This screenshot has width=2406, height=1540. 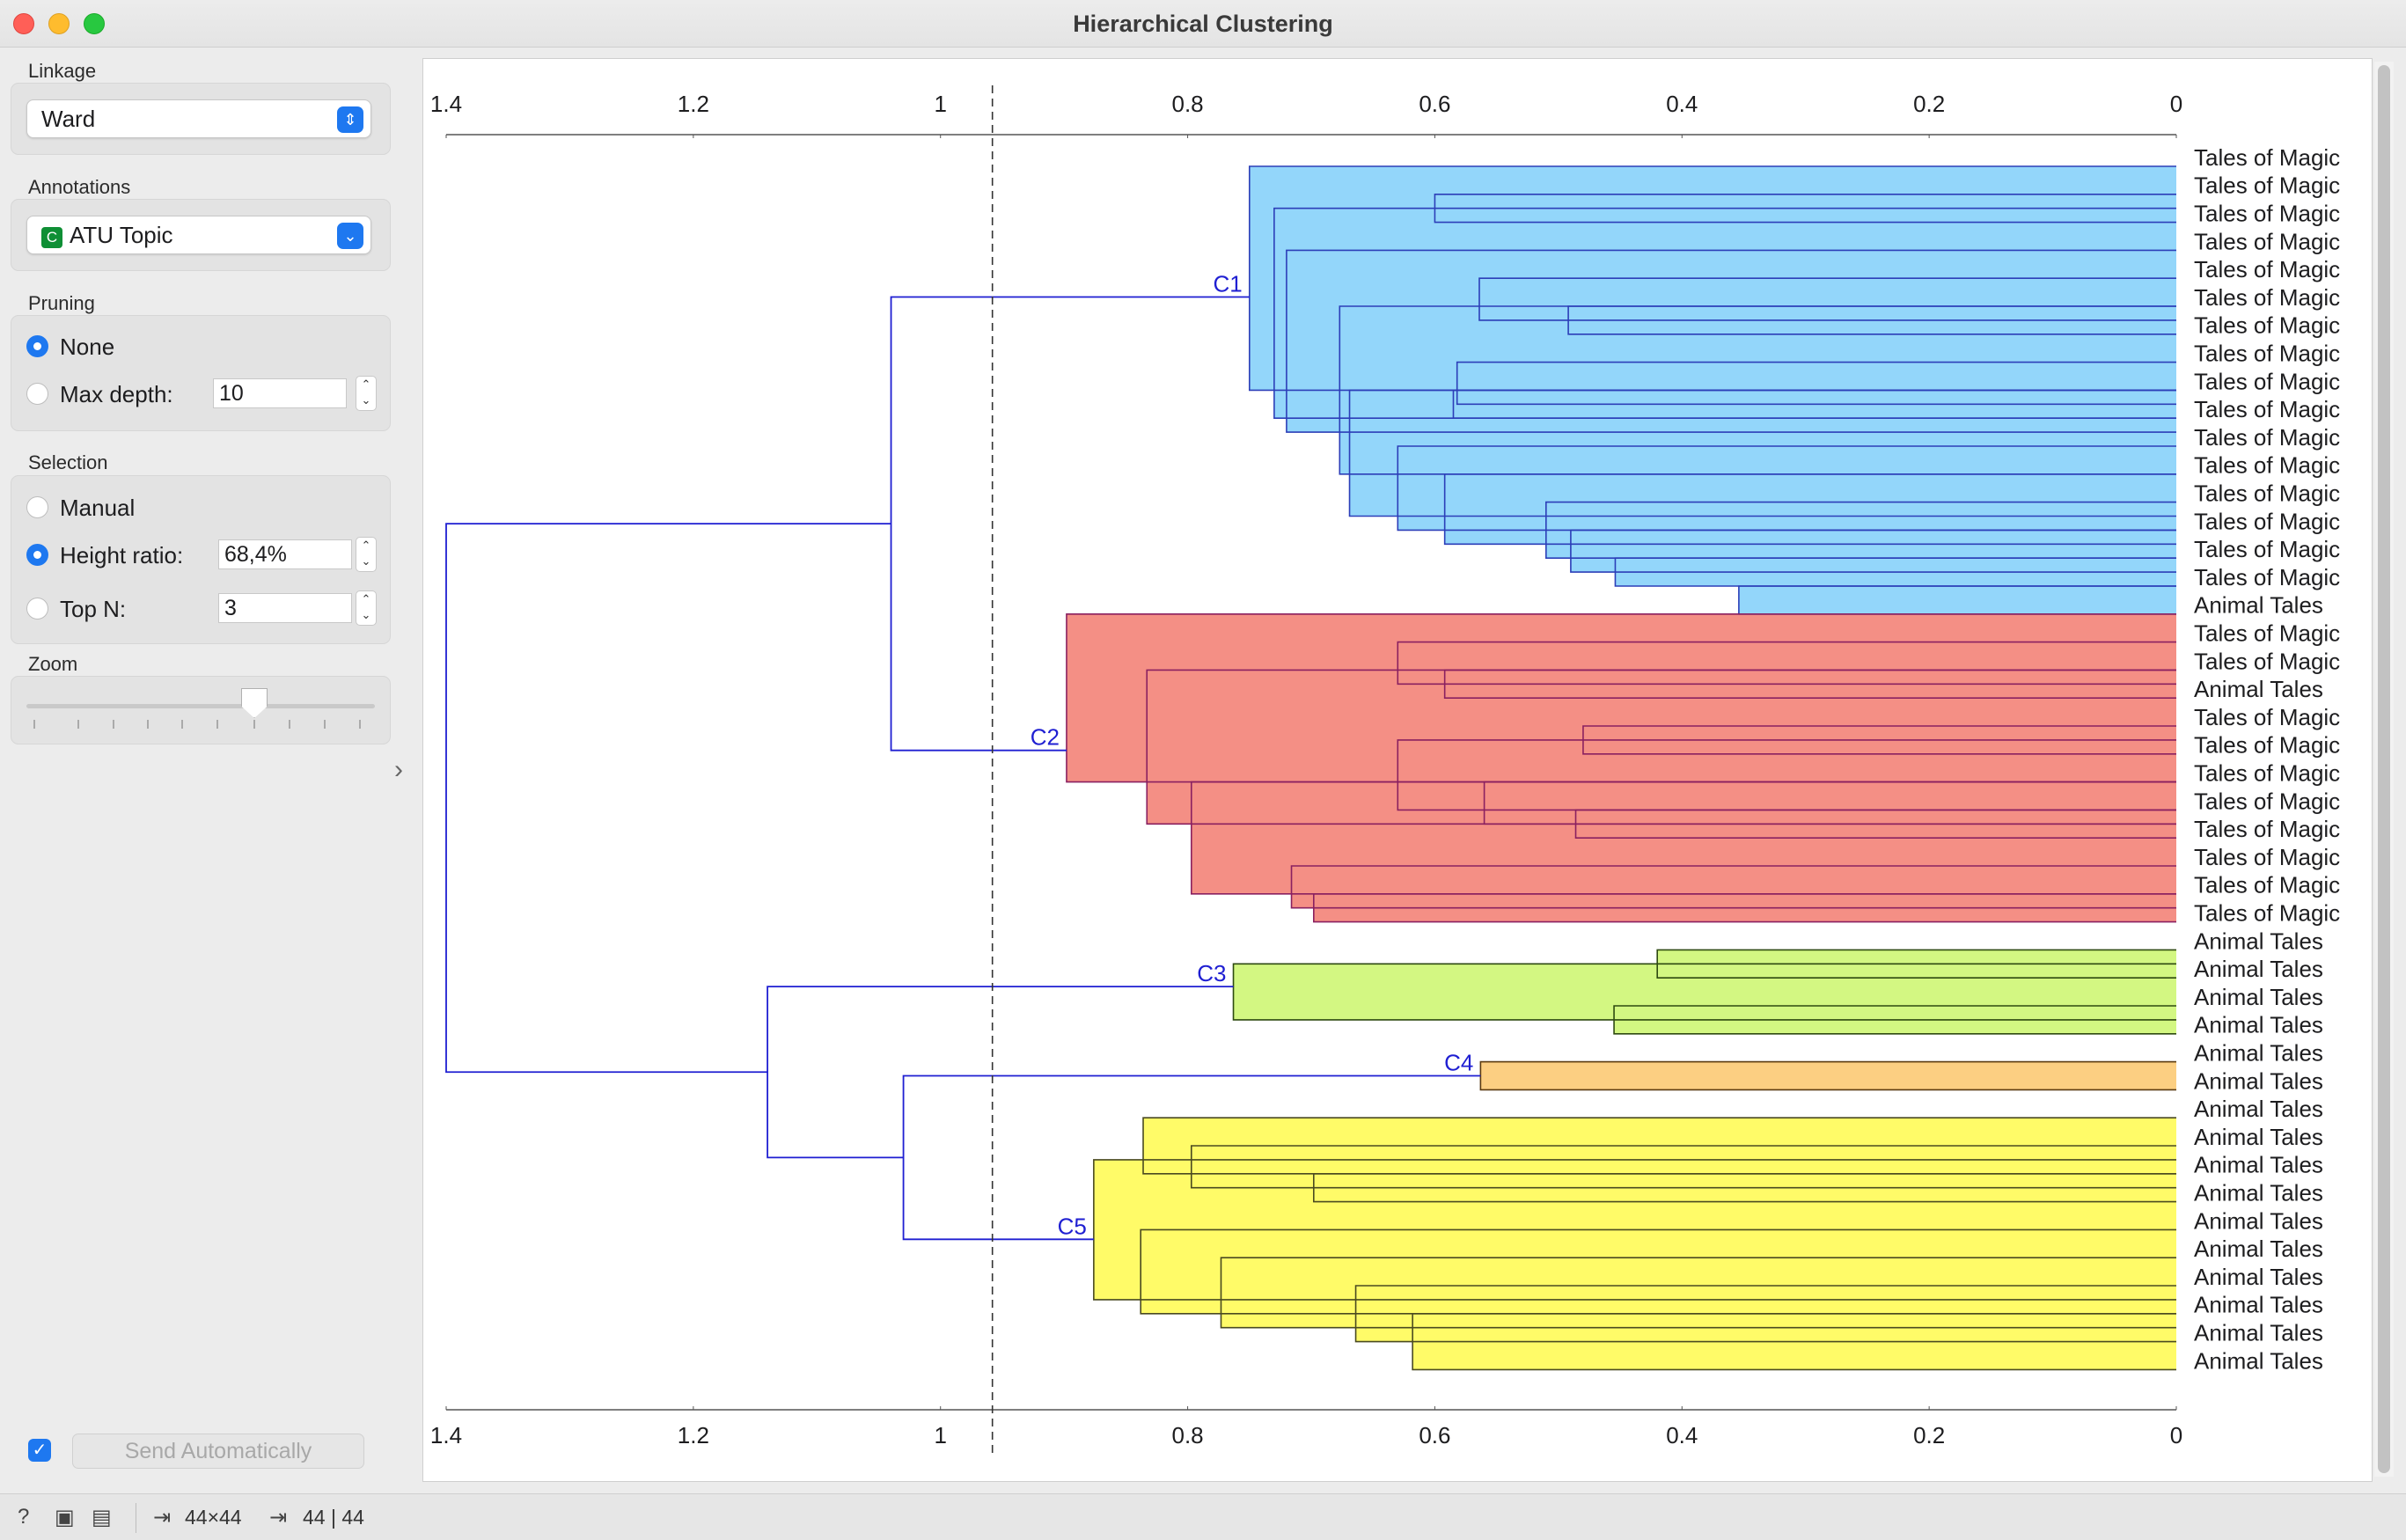 I want to click on selection-manual-label: Manual, so click(x=98, y=508).